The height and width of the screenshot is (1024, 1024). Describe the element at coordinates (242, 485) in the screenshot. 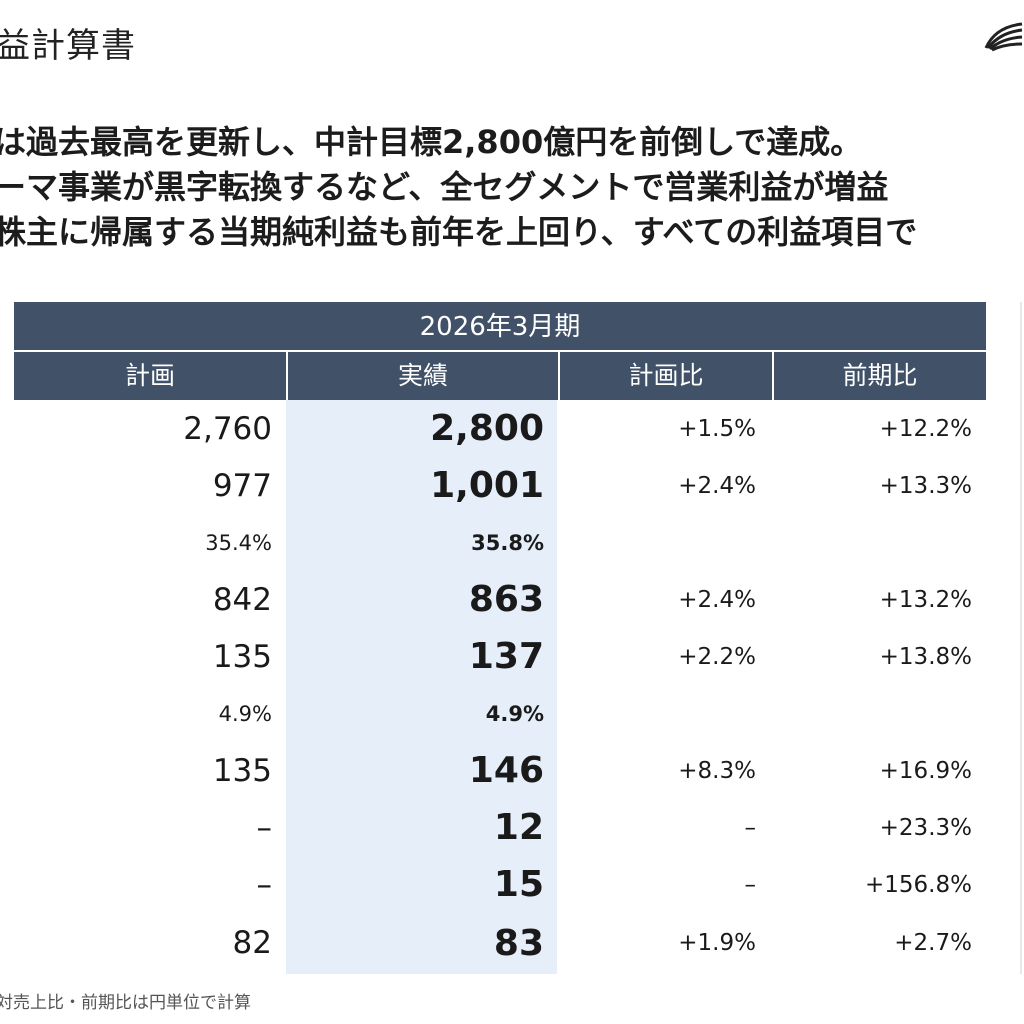

I see `plan-cell: 977` at that location.